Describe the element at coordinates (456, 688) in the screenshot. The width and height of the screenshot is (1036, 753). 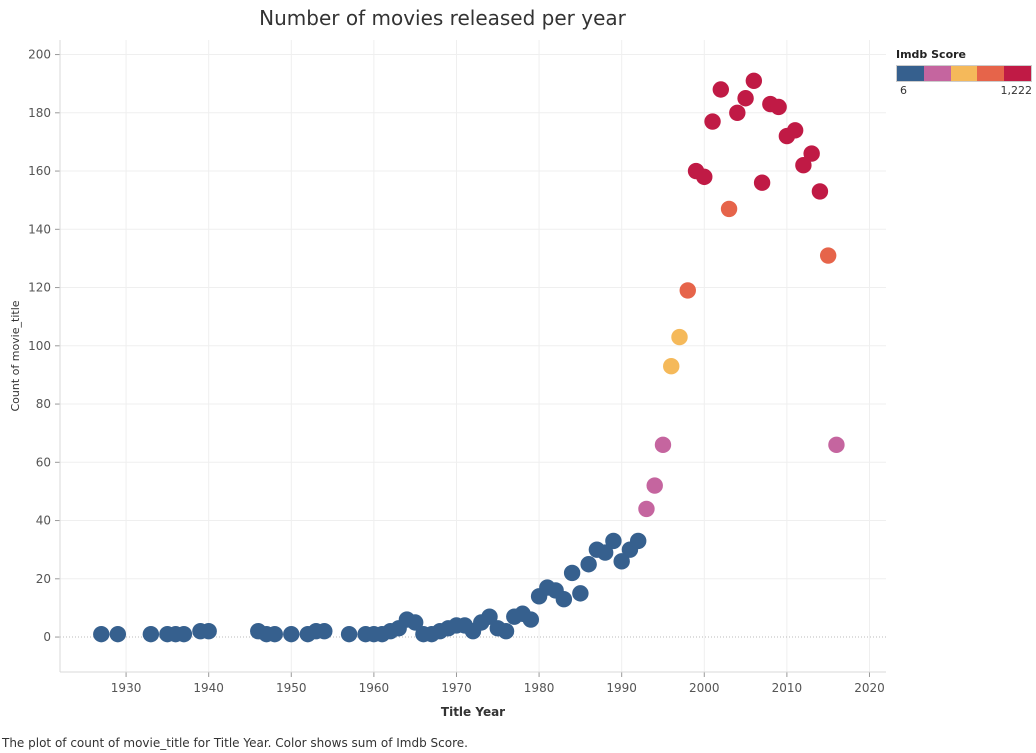
I see `x-tick-label: 1970` at that location.